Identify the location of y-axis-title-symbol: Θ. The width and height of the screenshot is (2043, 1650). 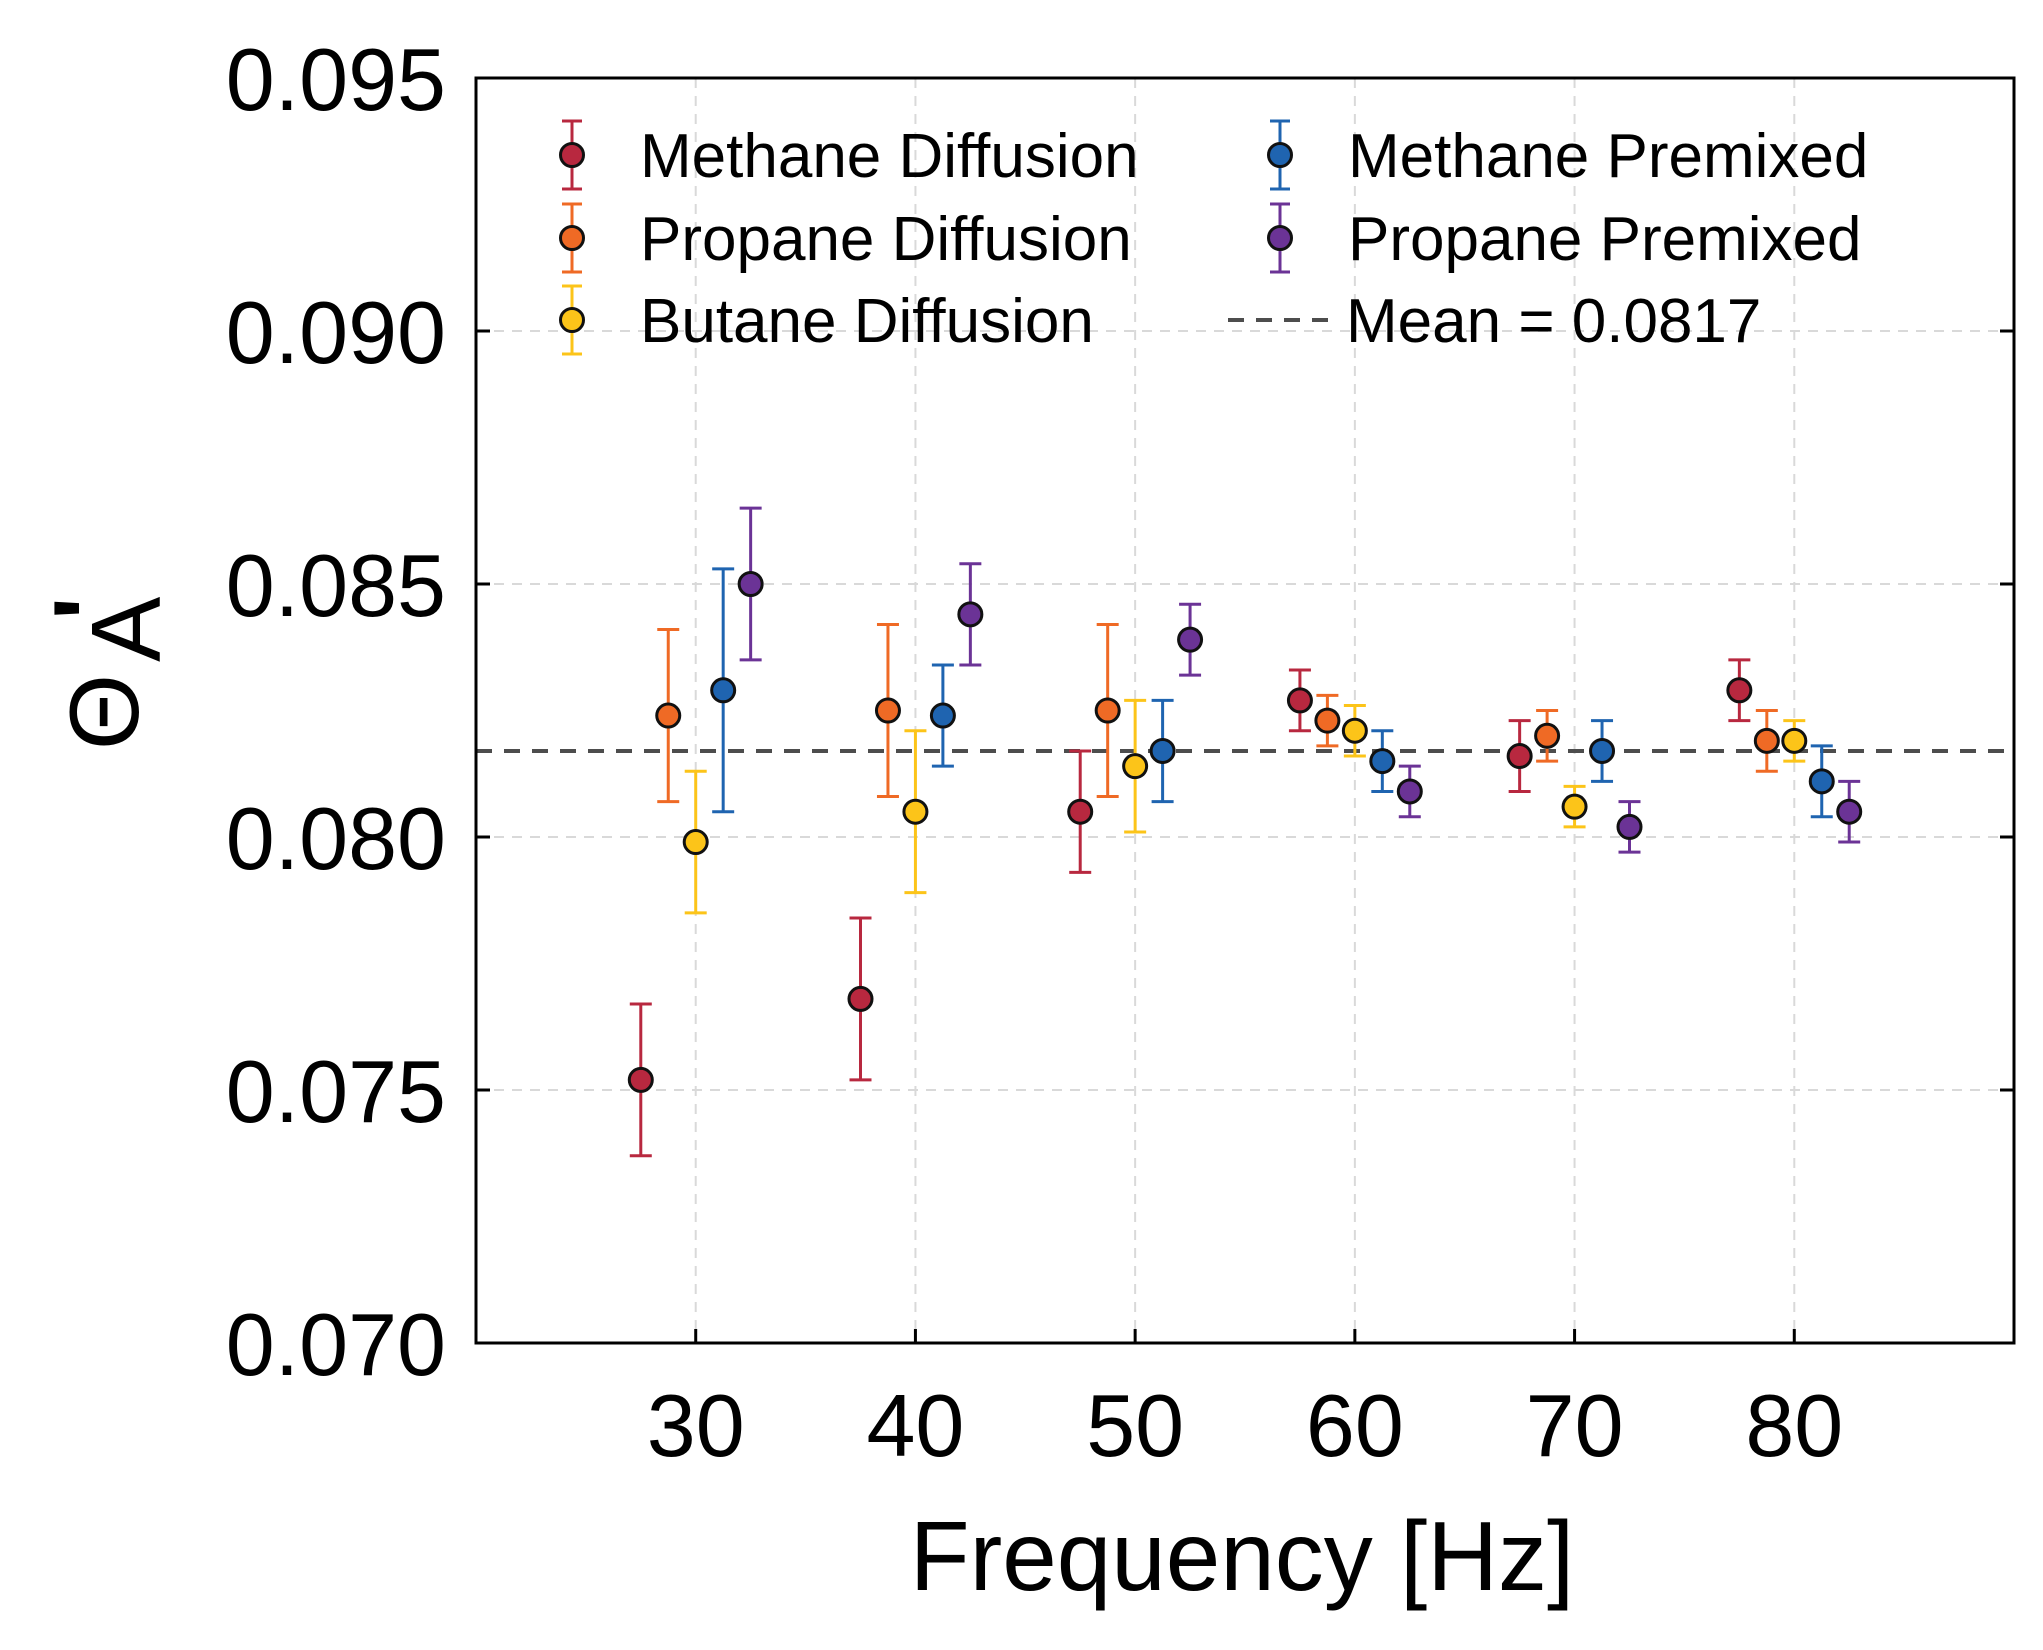
(104, 712).